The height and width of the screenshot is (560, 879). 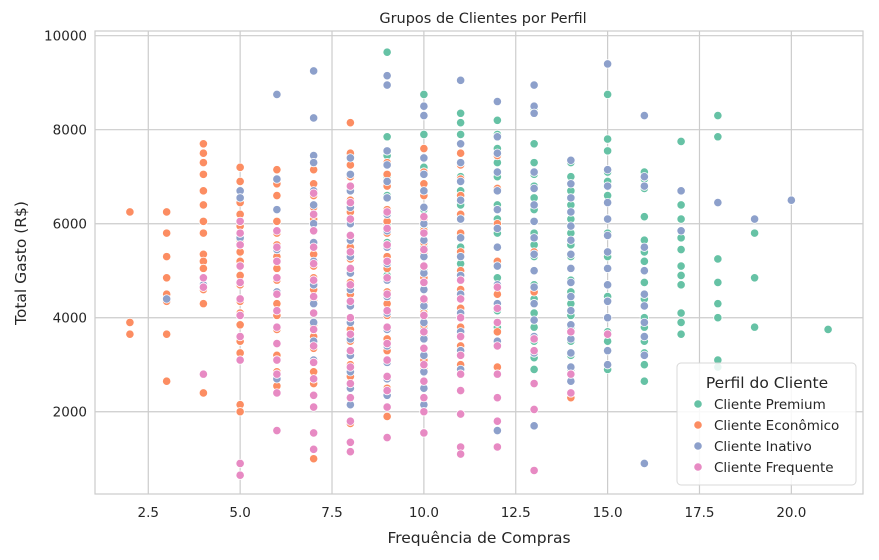 I want to click on legend-title: Perfil do Cliente, so click(x=767, y=383).